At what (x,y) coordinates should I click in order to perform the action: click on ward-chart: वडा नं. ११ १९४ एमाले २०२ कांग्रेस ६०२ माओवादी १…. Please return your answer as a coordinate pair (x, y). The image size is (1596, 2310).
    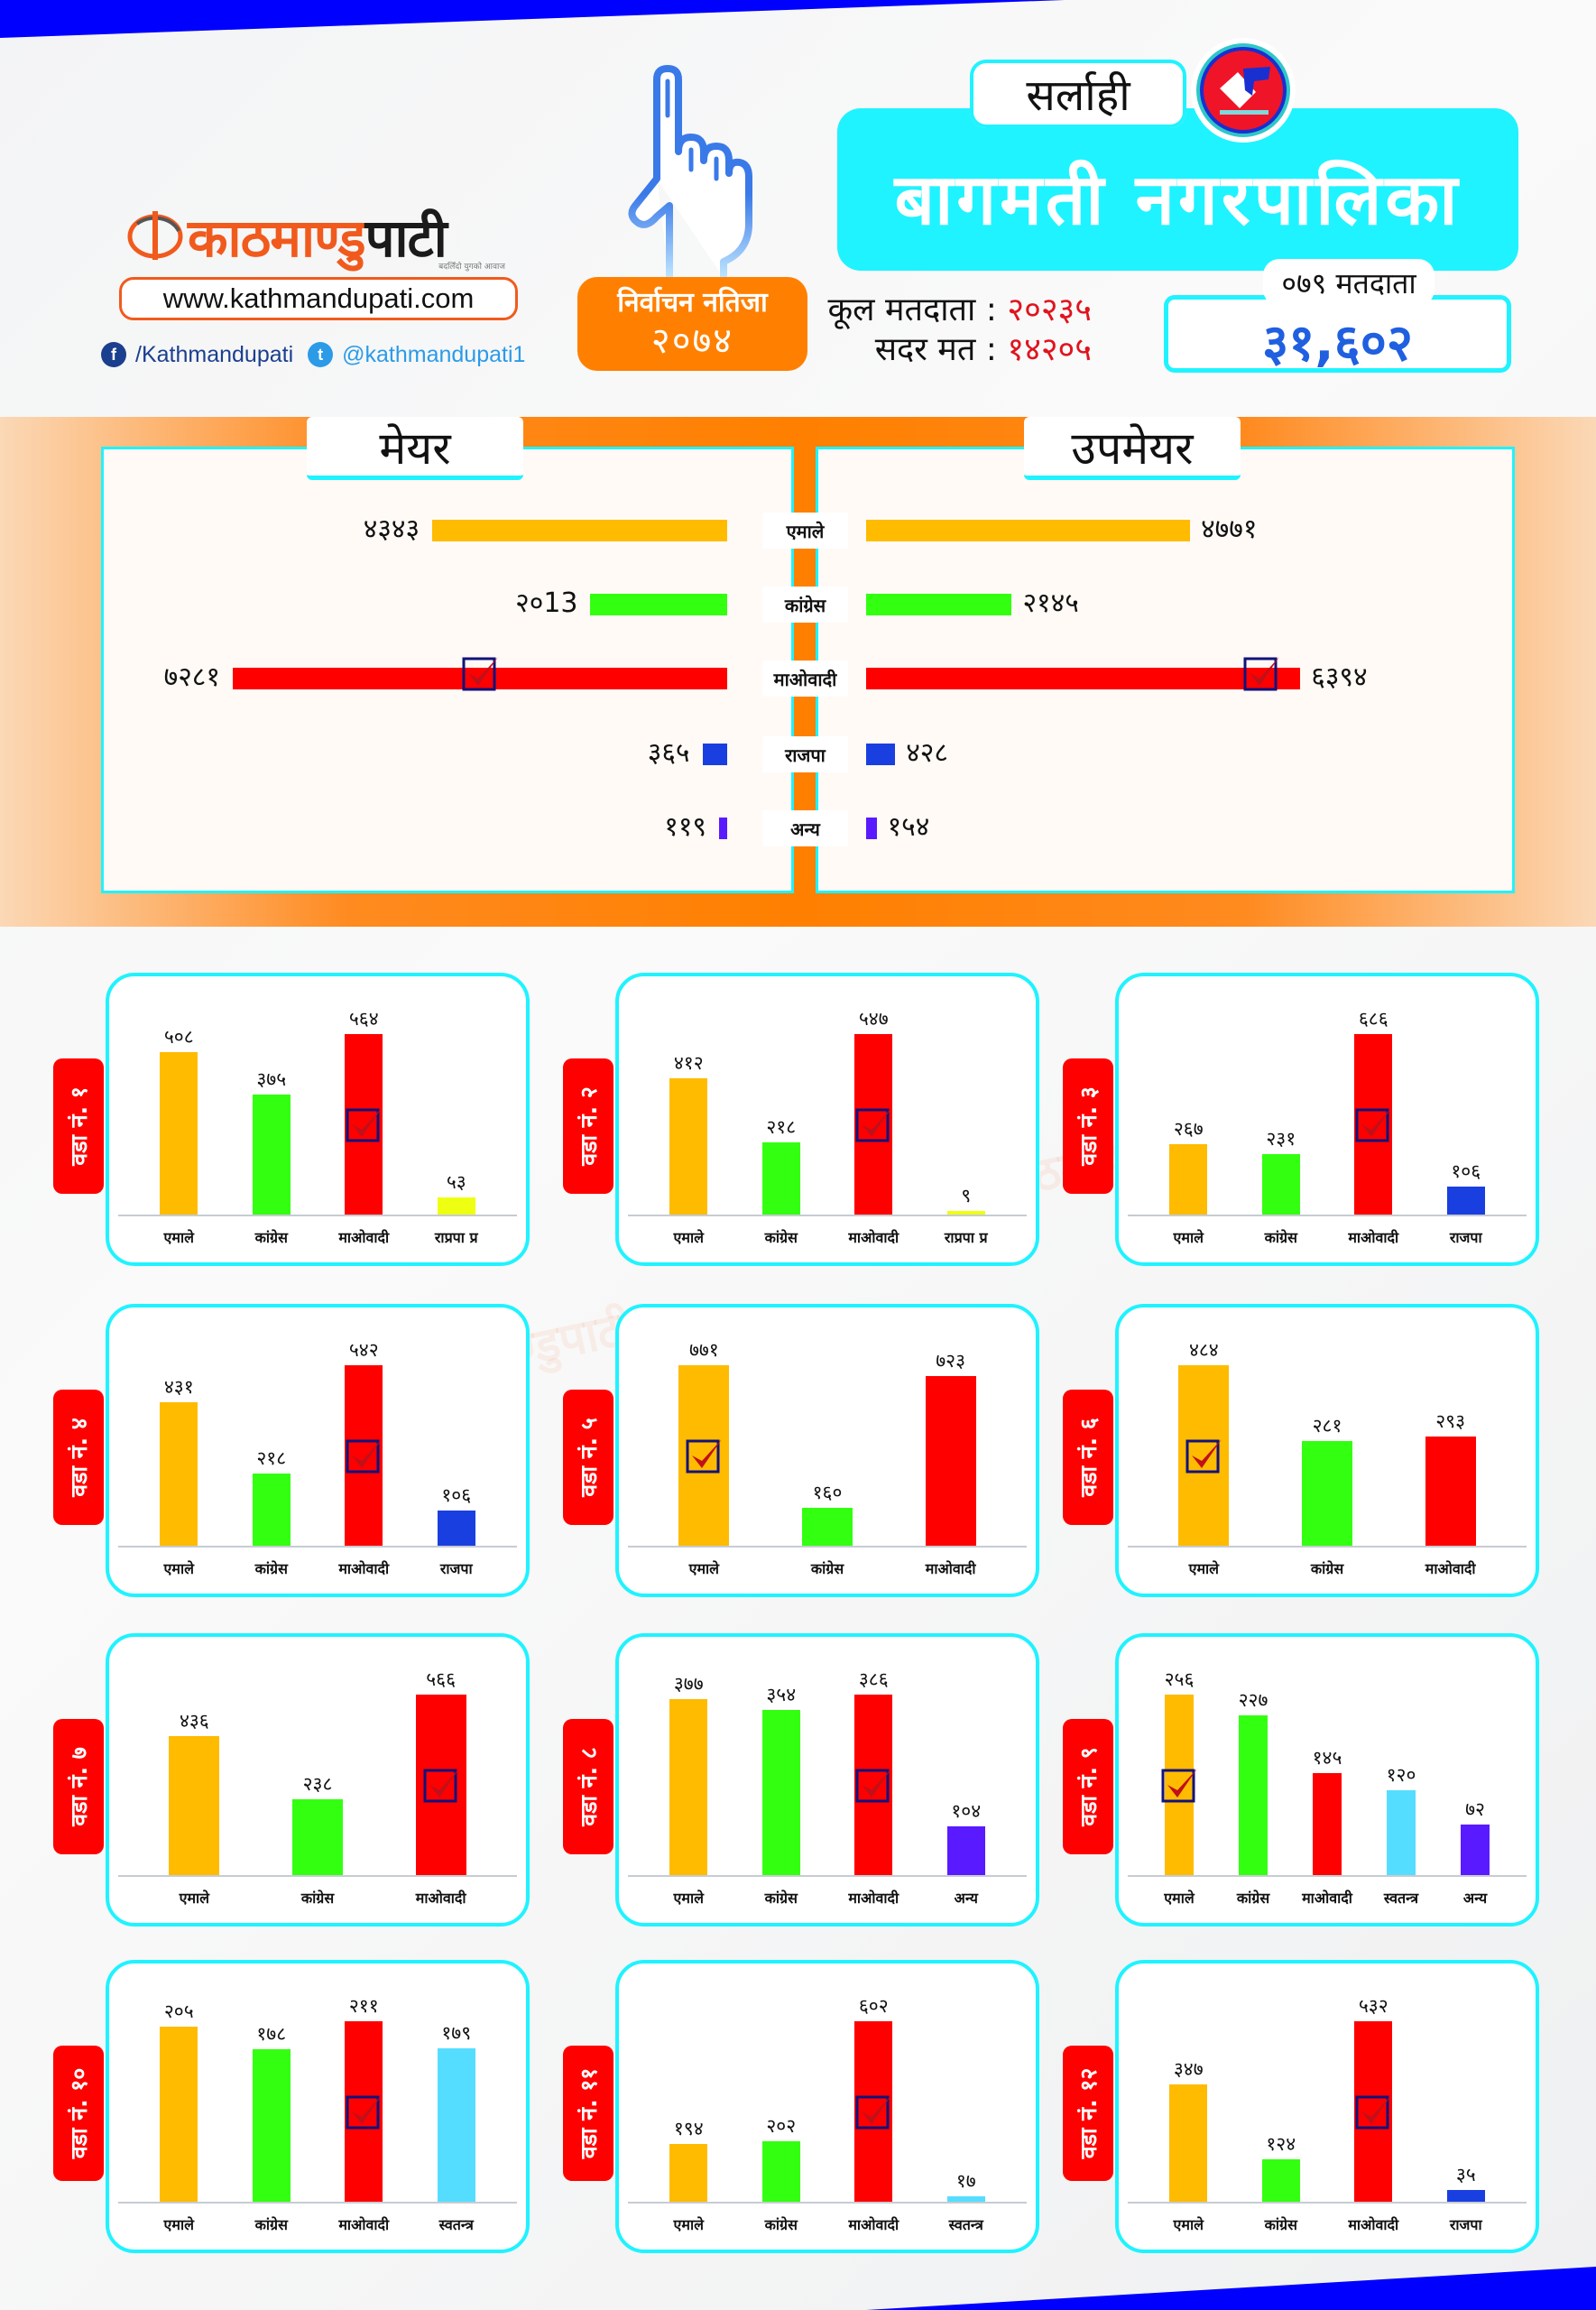
    Looking at the image, I should click on (801, 2106).